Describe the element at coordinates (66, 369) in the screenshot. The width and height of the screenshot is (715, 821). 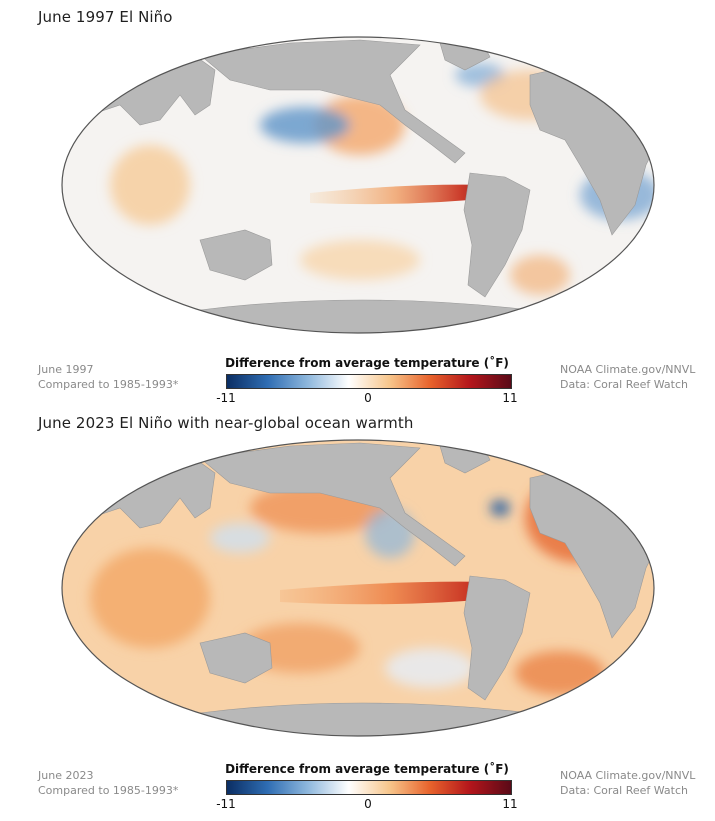
I see `caption-date: June 1997` at that location.